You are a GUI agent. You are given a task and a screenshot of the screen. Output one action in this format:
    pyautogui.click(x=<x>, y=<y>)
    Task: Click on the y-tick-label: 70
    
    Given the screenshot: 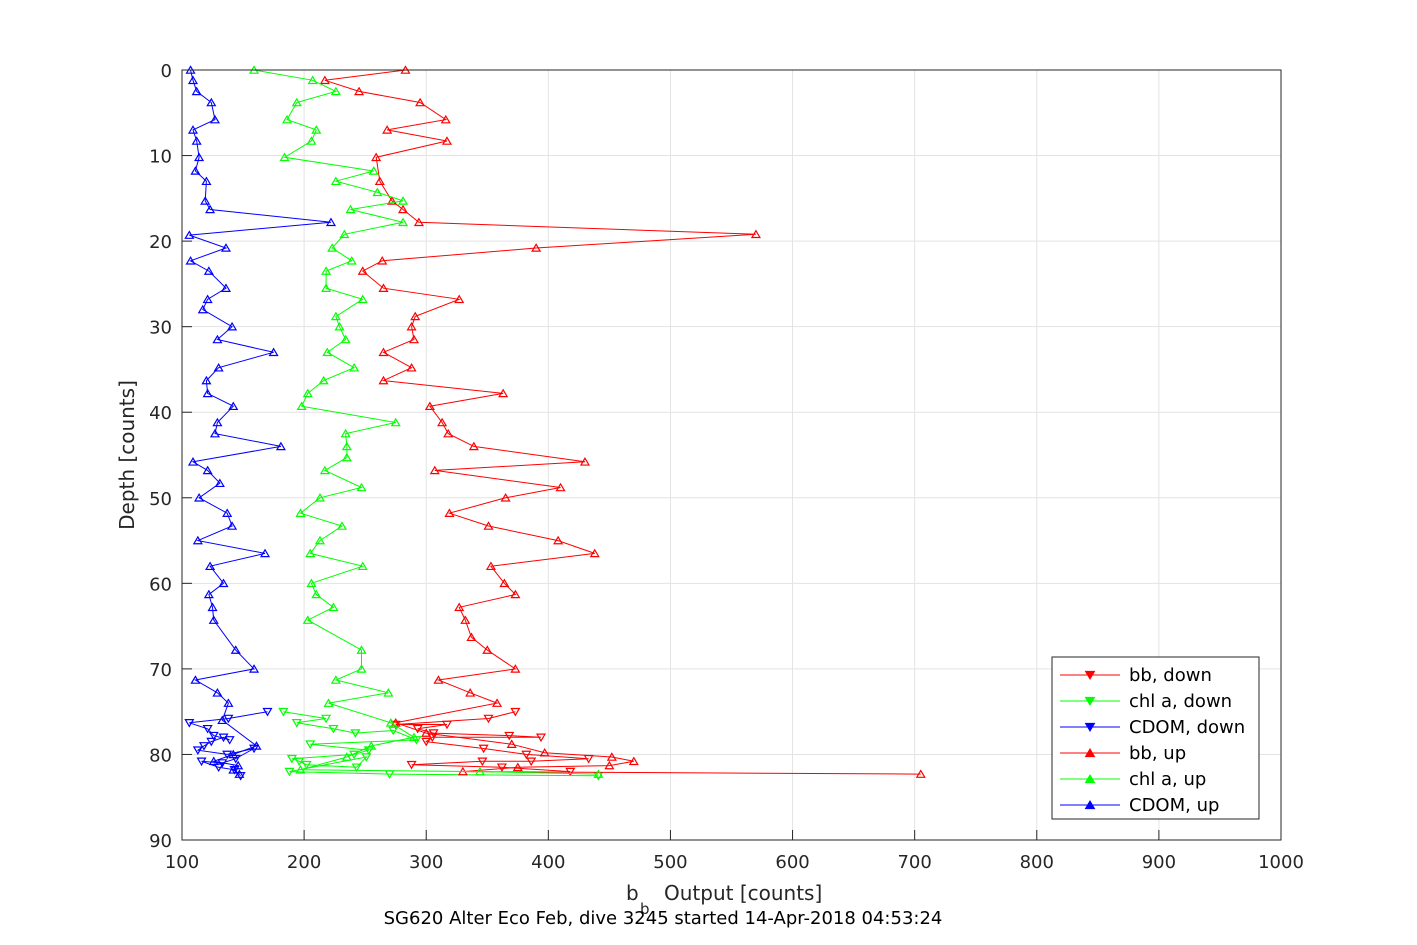 What is the action you would take?
    pyautogui.click(x=160, y=670)
    